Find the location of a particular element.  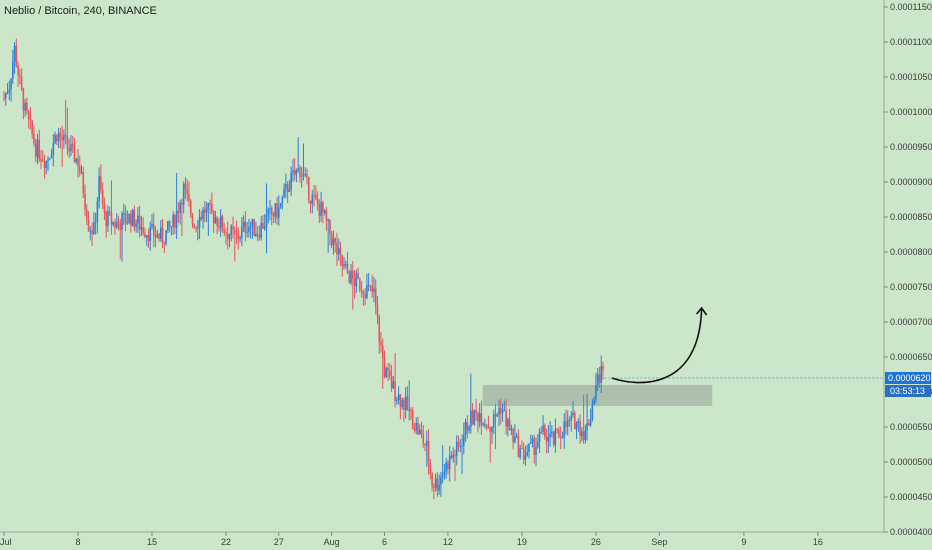

x-tick-label: Aug is located at coordinates (332, 542).